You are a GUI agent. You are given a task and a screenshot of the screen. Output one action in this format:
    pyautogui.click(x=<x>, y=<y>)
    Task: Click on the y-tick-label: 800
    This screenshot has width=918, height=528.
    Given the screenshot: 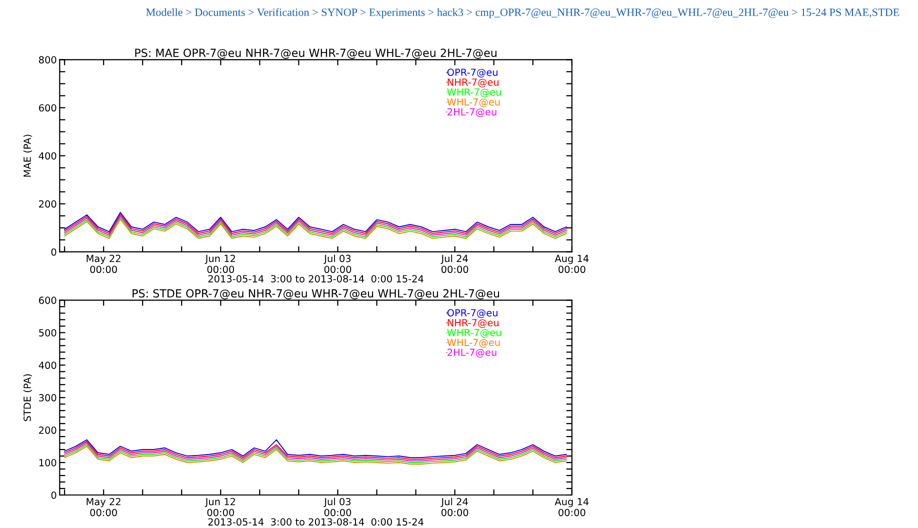 What is the action you would take?
    pyautogui.click(x=47, y=60)
    